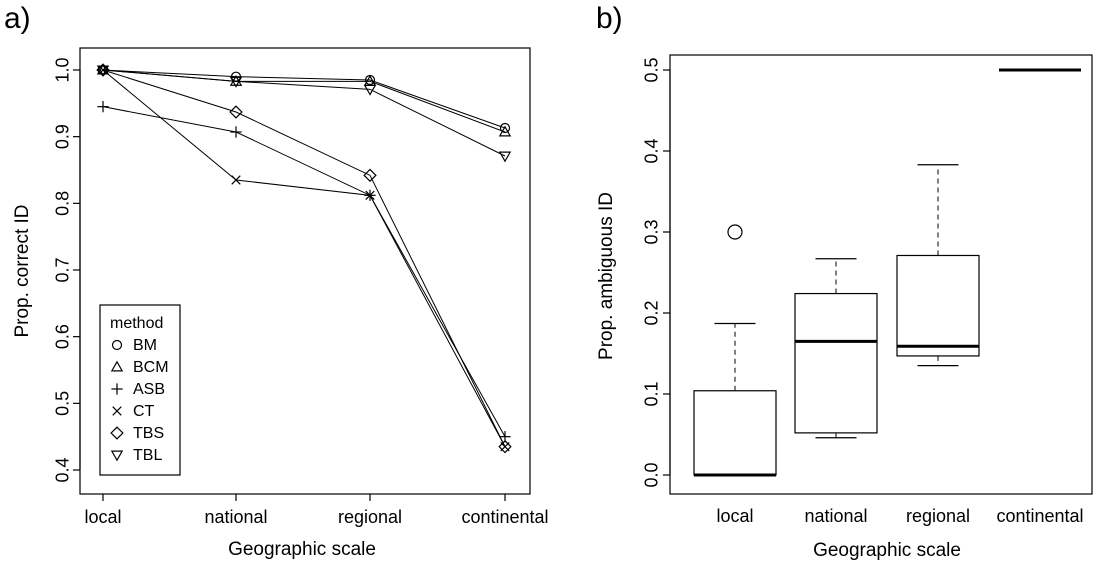 The width and height of the screenshot is (1098, 563). What do you see at coordinates (651, 231) in the screenshot?
I see `y-tick-label: 0.3` at bounding box center [651, 231].